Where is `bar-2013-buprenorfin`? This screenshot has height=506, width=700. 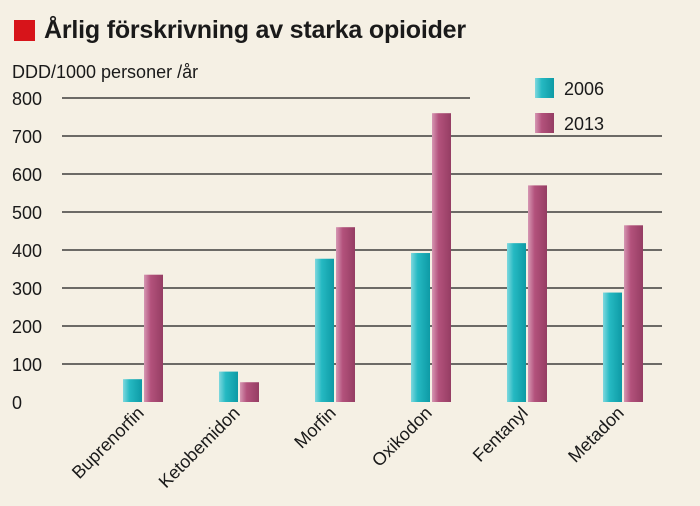
bar-2013-buprenorfin is located at coordinates (153, 338).